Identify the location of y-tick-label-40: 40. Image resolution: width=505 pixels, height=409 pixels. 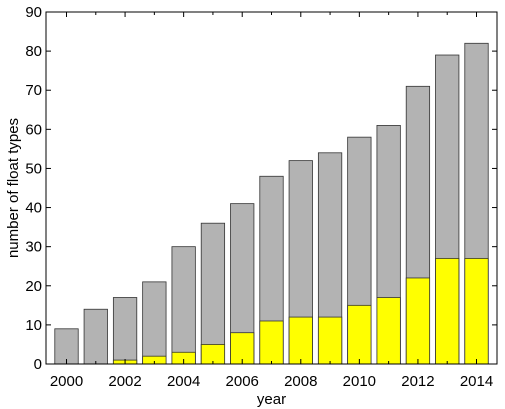
(33, 208).